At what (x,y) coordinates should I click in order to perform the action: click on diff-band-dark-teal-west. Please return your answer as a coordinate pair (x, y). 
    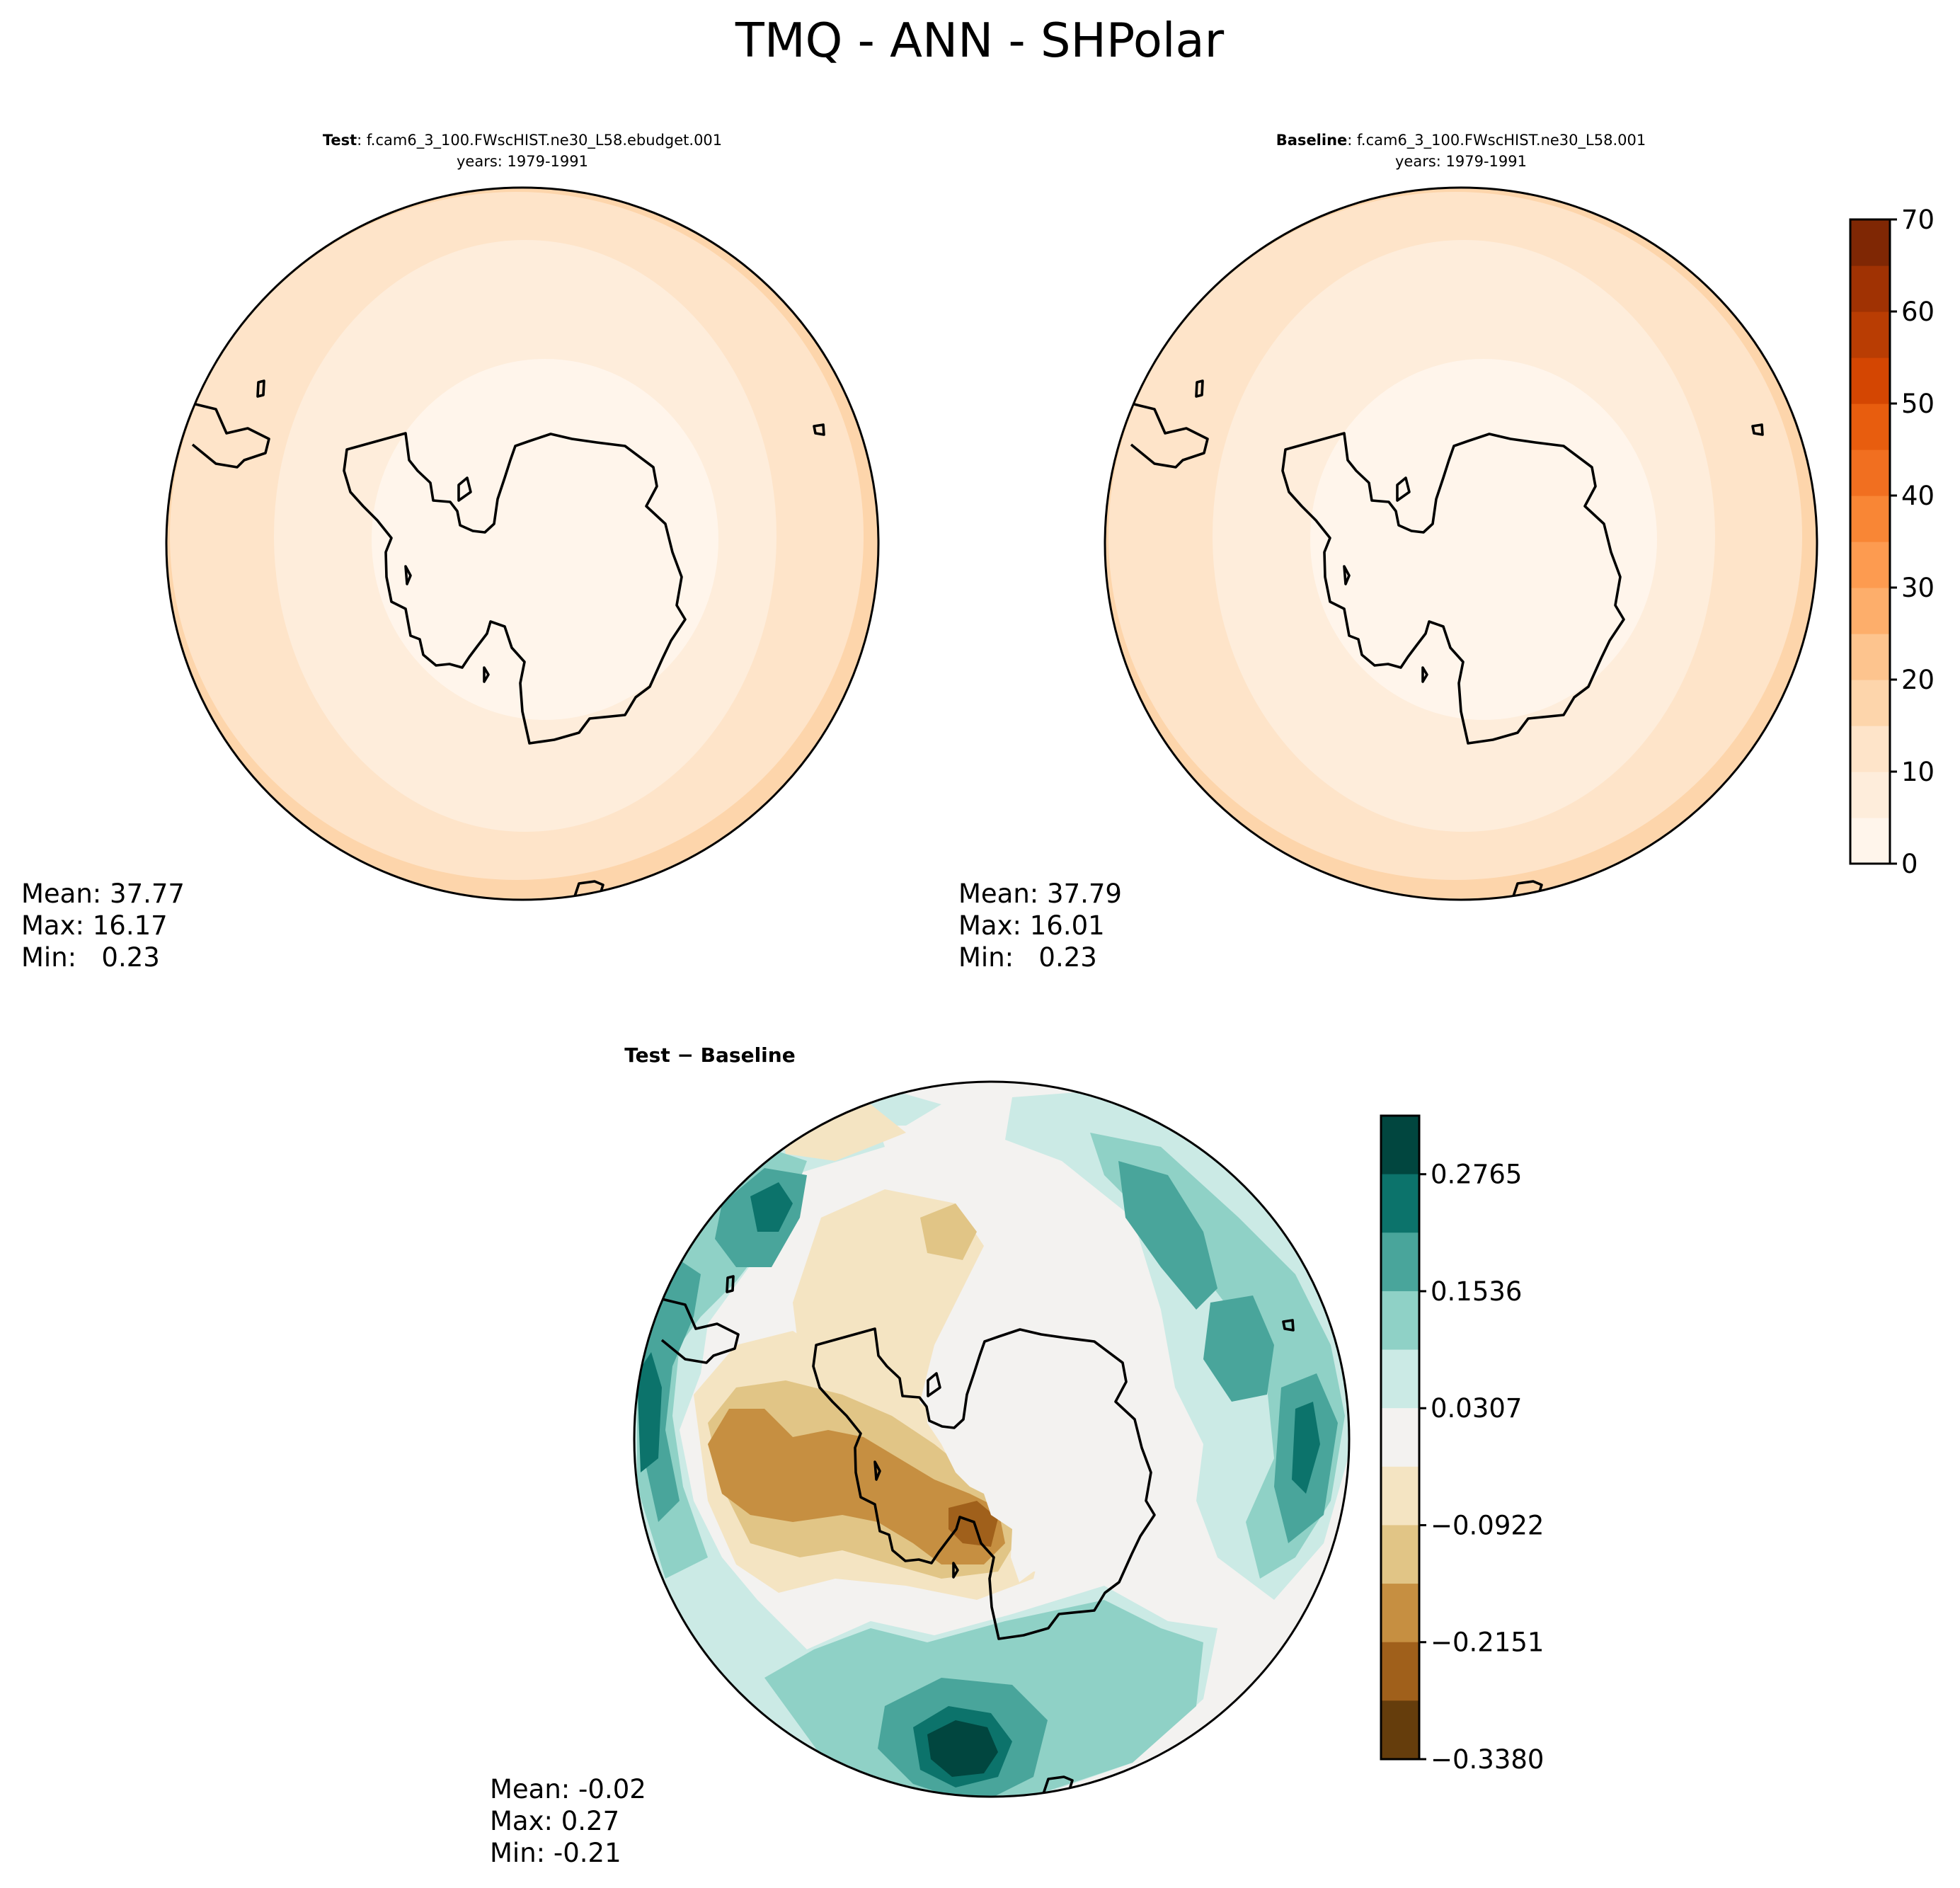
    Looking at the image, I should click on (649, 1412).